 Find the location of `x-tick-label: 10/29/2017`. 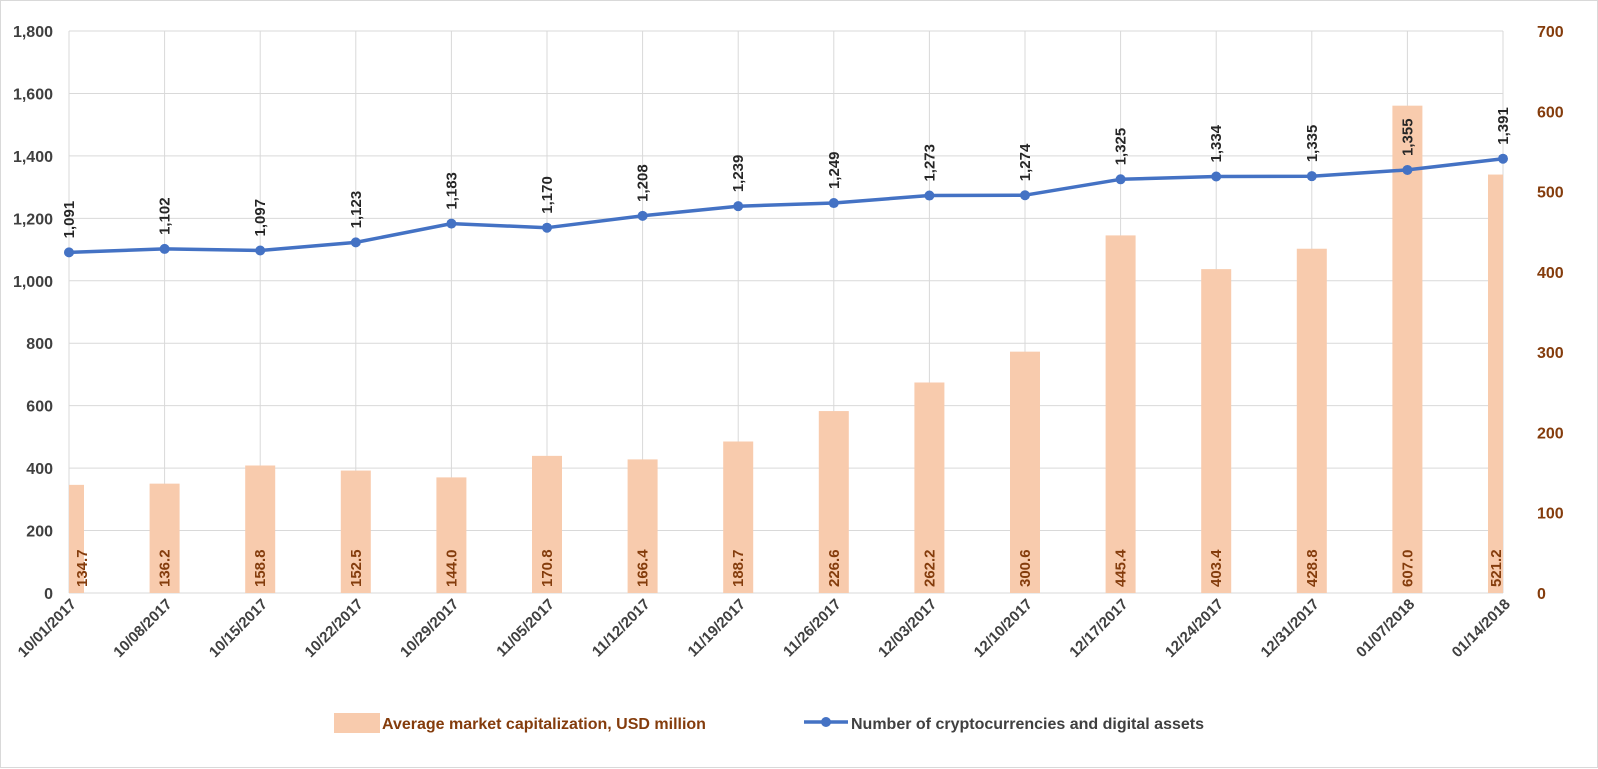

x-tick-label: 10/29/2017 is located at coordinates (429, 628).